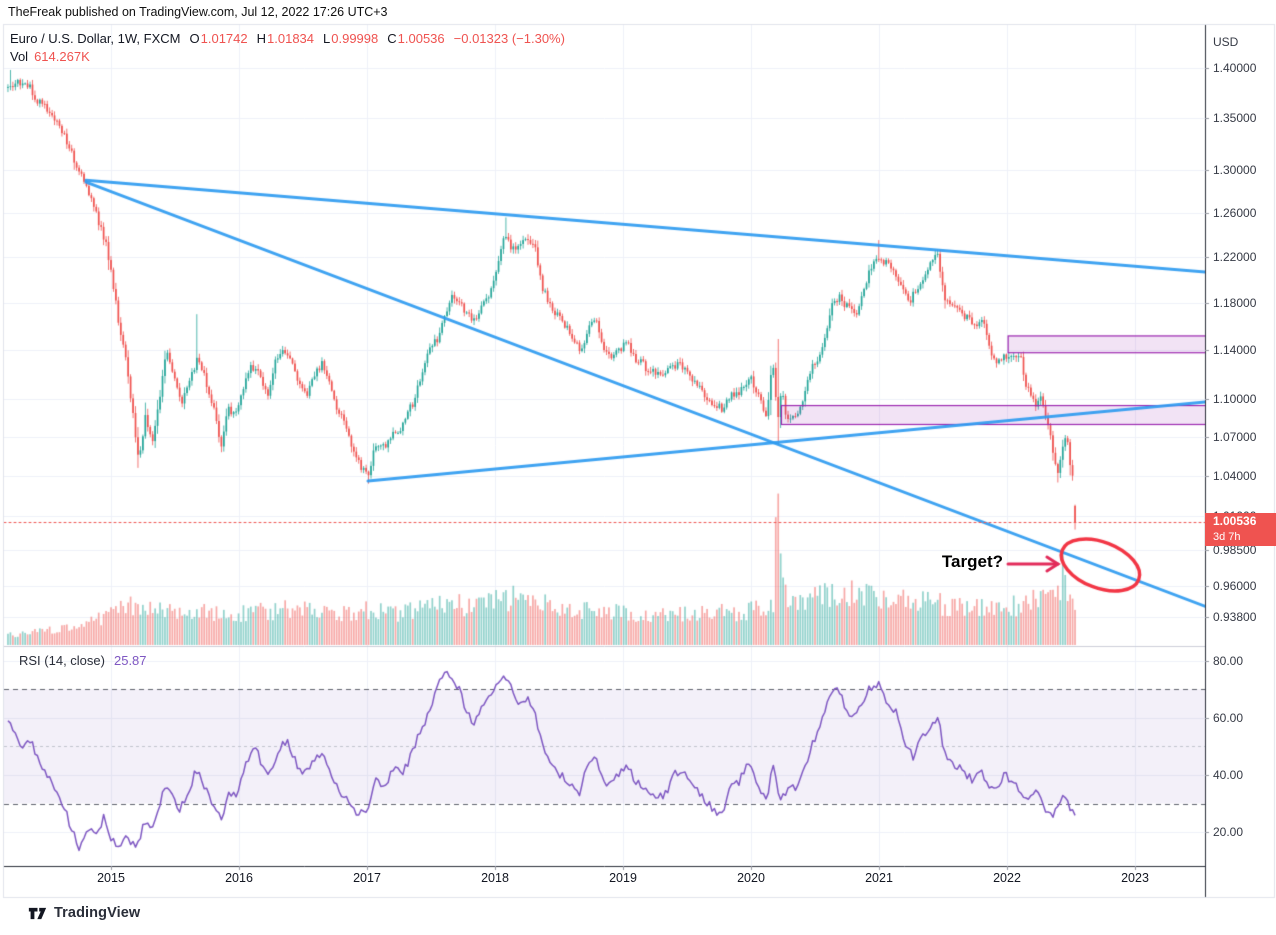 Image resolution: width=1276 pixels, height=935 pixels. Describe the element at coordinates (62, 660) in the screenshot. I see `rsi-label: RSI (14, close)` at that location.